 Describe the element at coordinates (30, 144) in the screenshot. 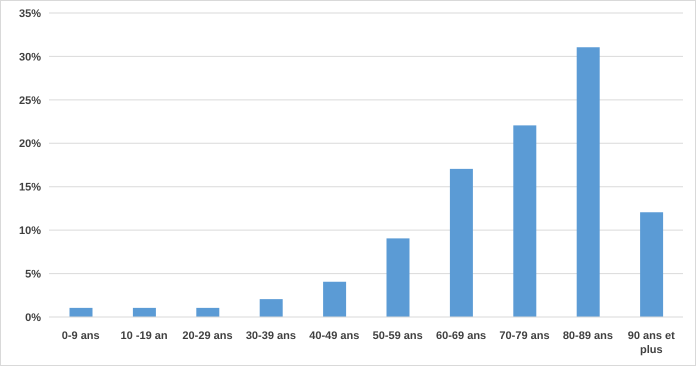

I see `y-tick-label: 20%` at that location.